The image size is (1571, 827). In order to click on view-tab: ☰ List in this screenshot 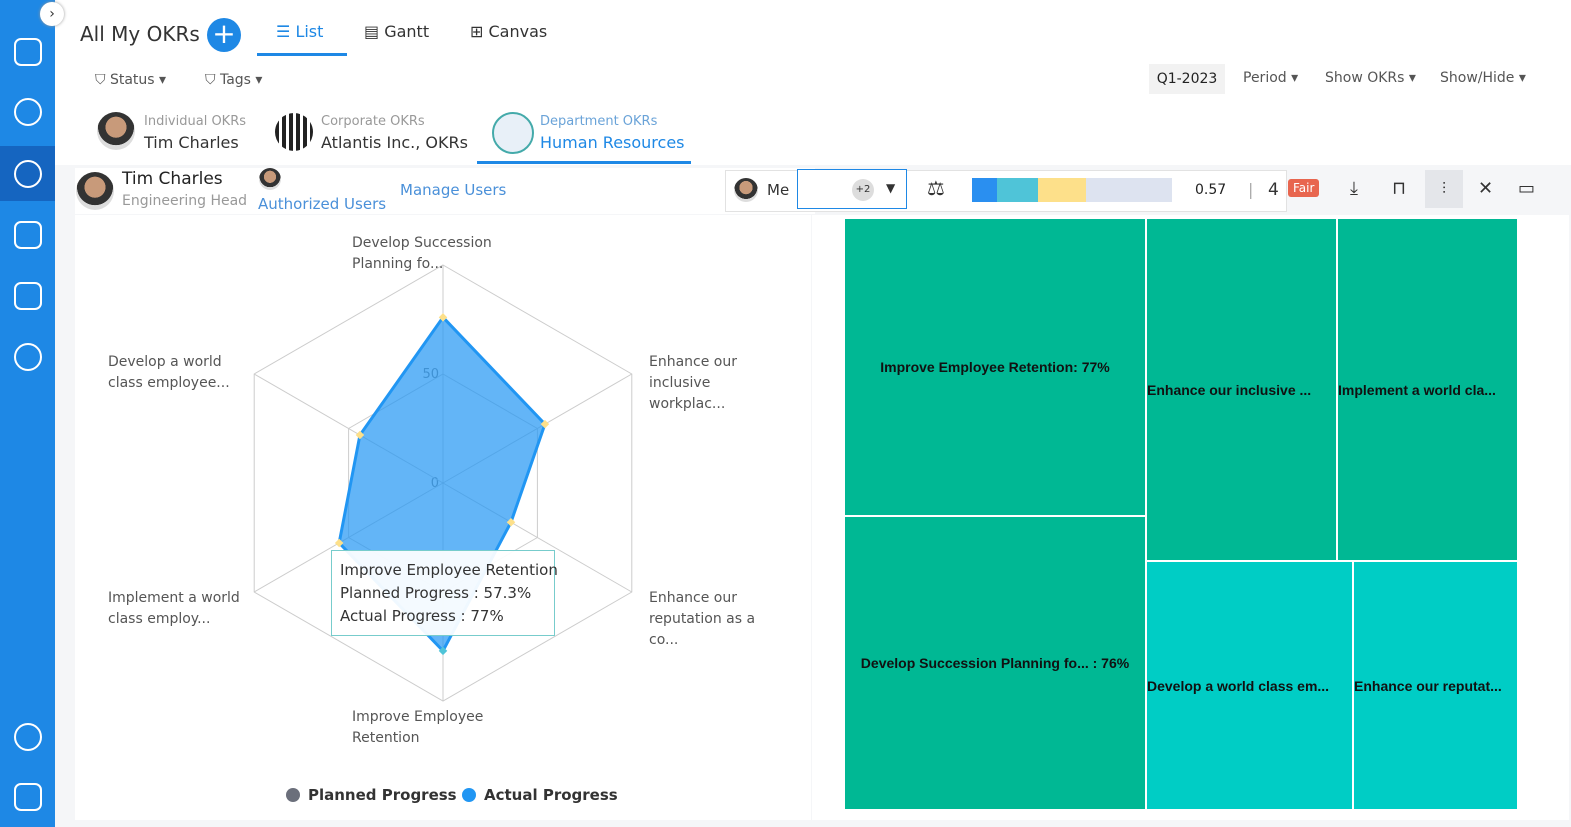, I will do `click(300, 31)`.